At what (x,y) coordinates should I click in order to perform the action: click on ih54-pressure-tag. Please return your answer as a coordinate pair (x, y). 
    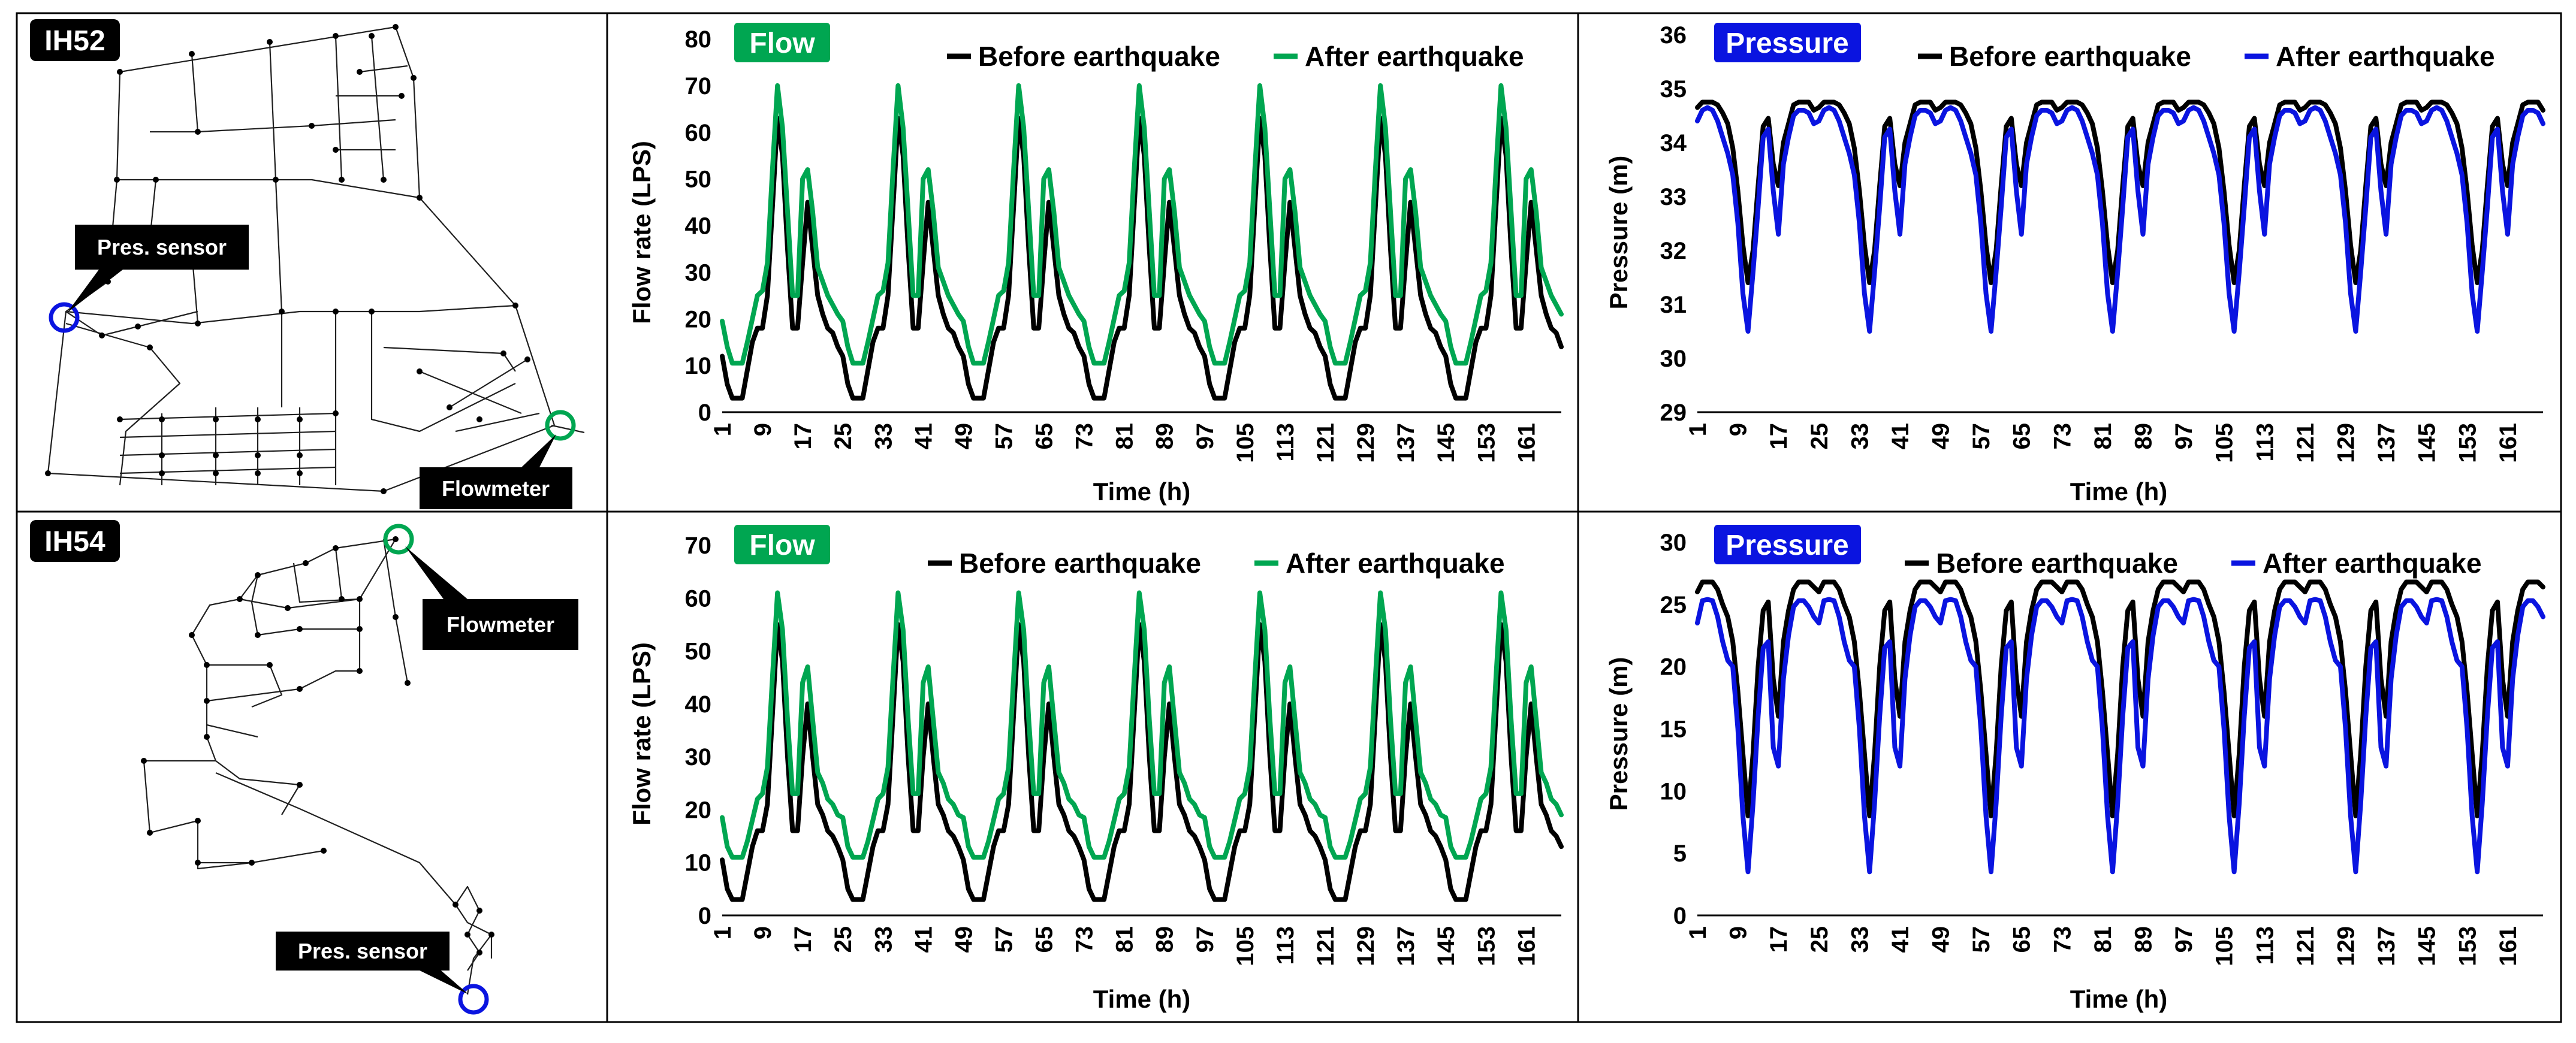
    Looking at the image, I should click on (1788, 544).